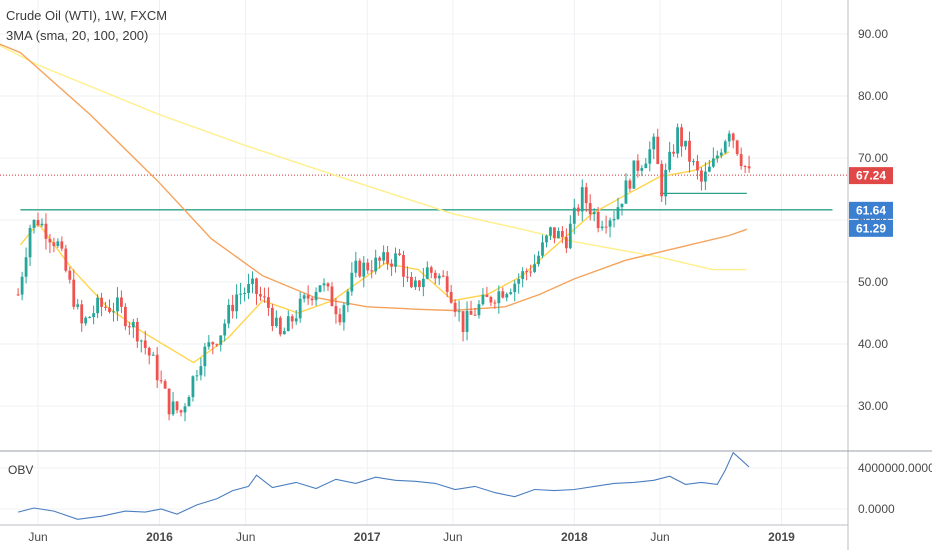  Describe the element at coordinates (424, 192) in the screenshot. I see `support-lines` at that location.